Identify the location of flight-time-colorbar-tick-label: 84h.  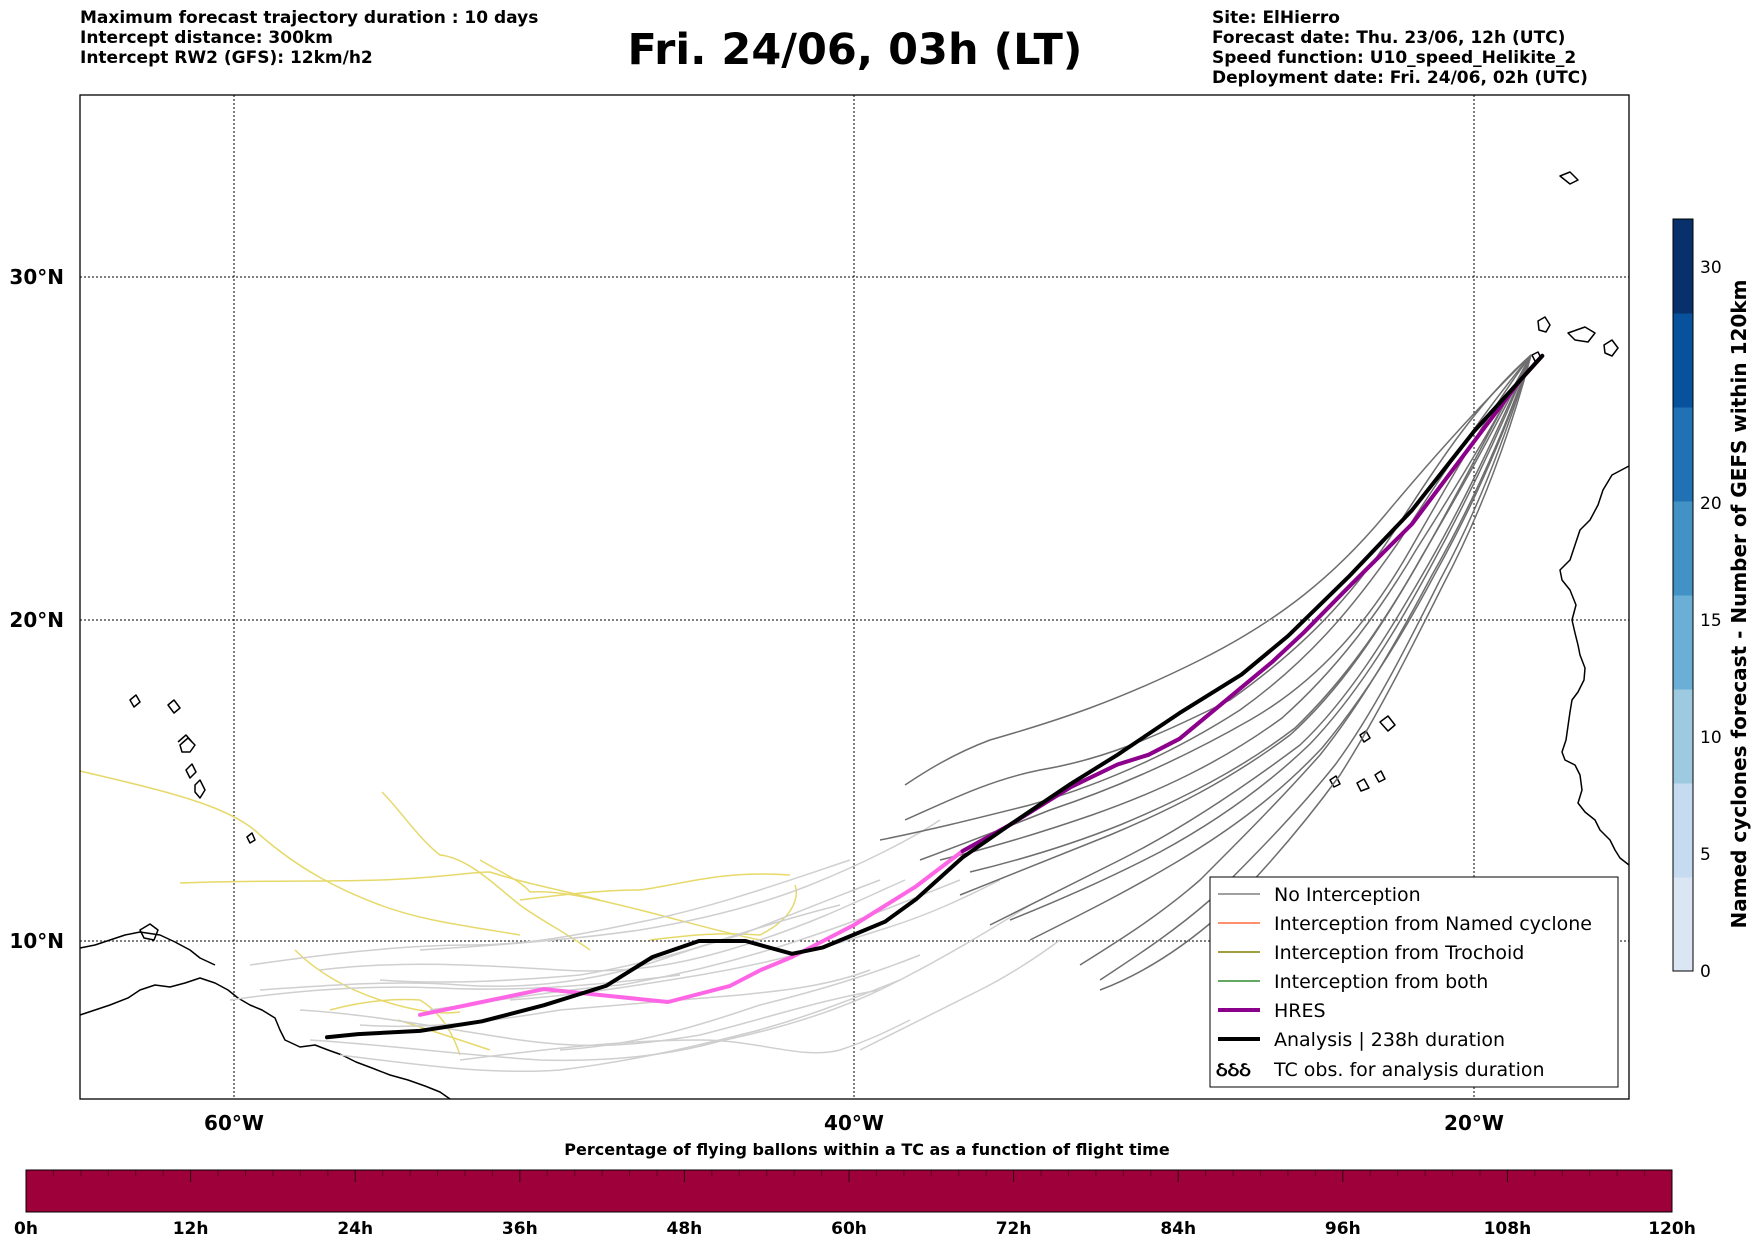
(1178, 1229).